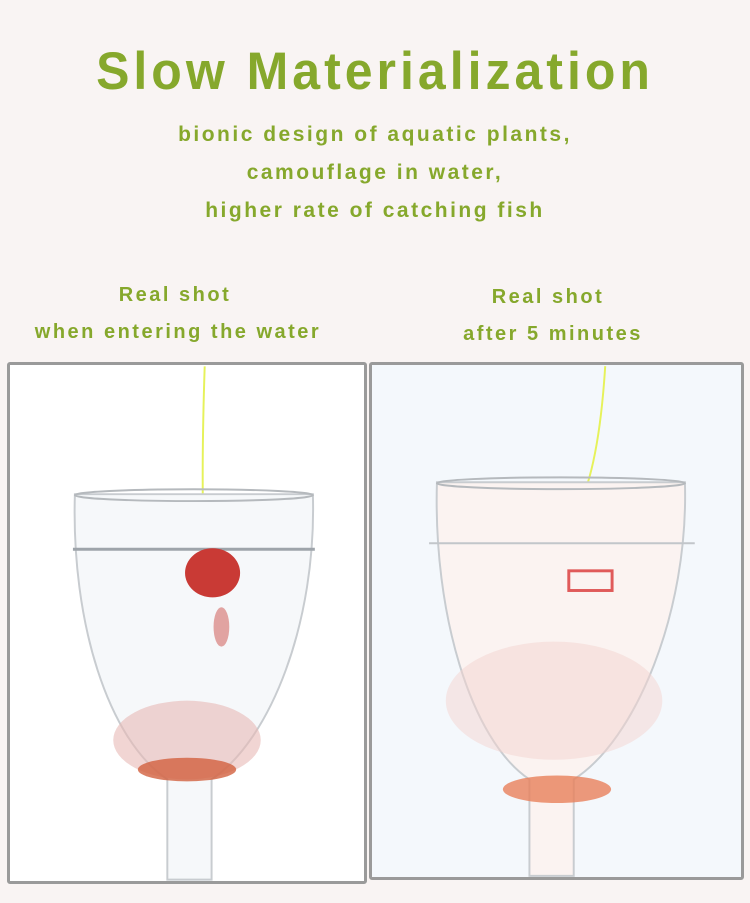  I want to click on right-caption-2: after 5 minutes, so click(553, 334).